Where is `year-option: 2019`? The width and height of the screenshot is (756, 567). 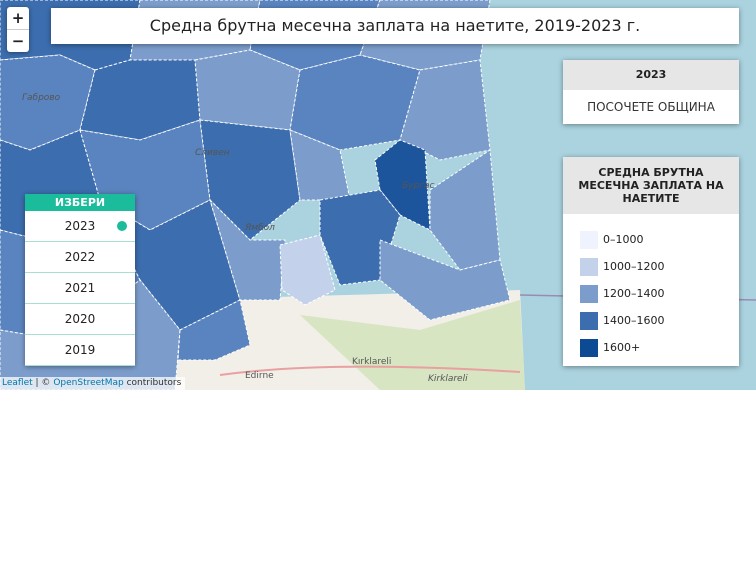 year-option: 2019 is located at coordinates (80, 350).